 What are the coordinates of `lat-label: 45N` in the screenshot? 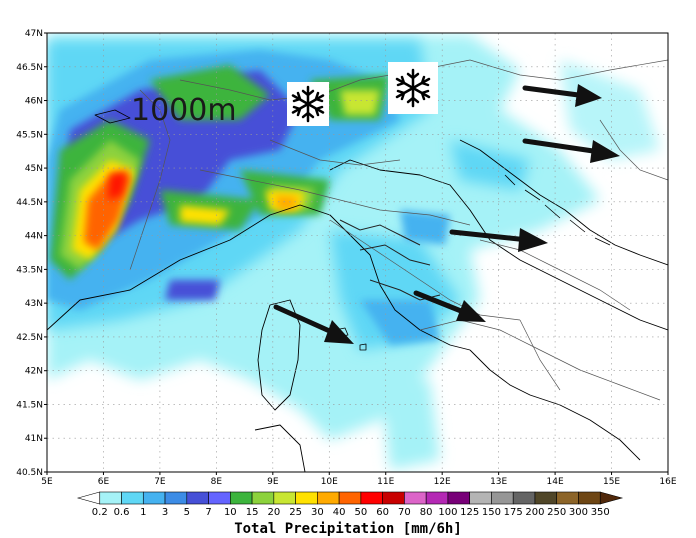 It's located at (34, 169).